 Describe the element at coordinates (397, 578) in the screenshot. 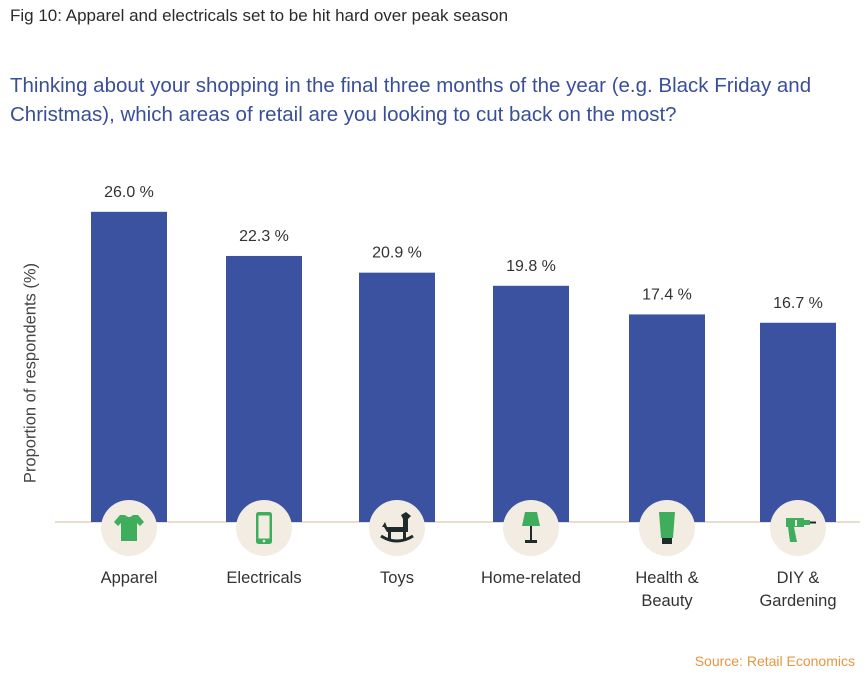

I see `category-label-toys: Toys` at that location.